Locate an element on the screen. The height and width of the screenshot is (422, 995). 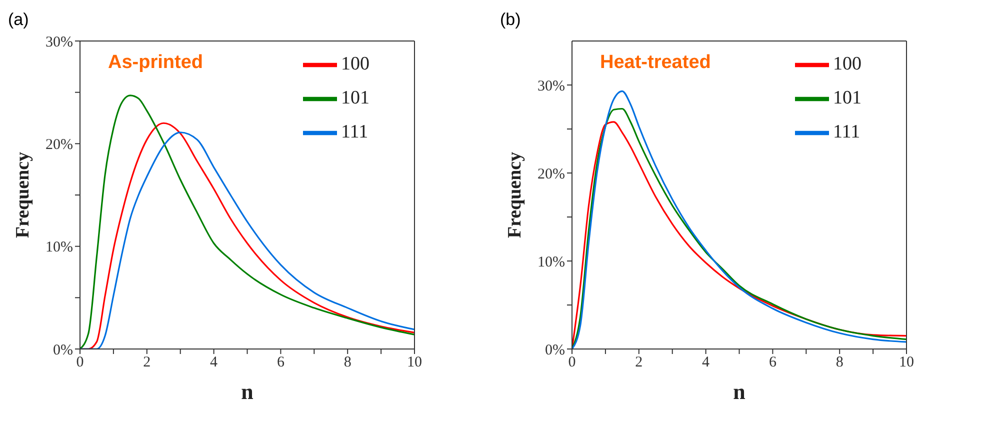
annotation: Heat-treated is located at coordinates (655, 63).